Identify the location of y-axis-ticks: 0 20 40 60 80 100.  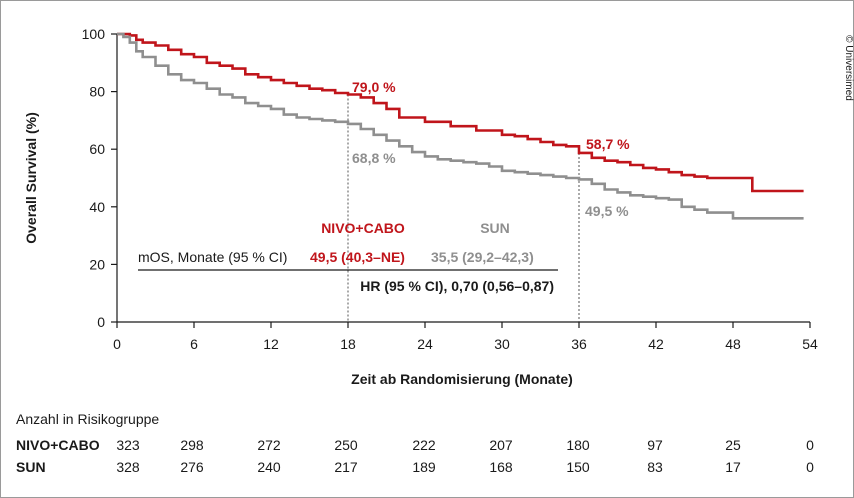
(99, 178).